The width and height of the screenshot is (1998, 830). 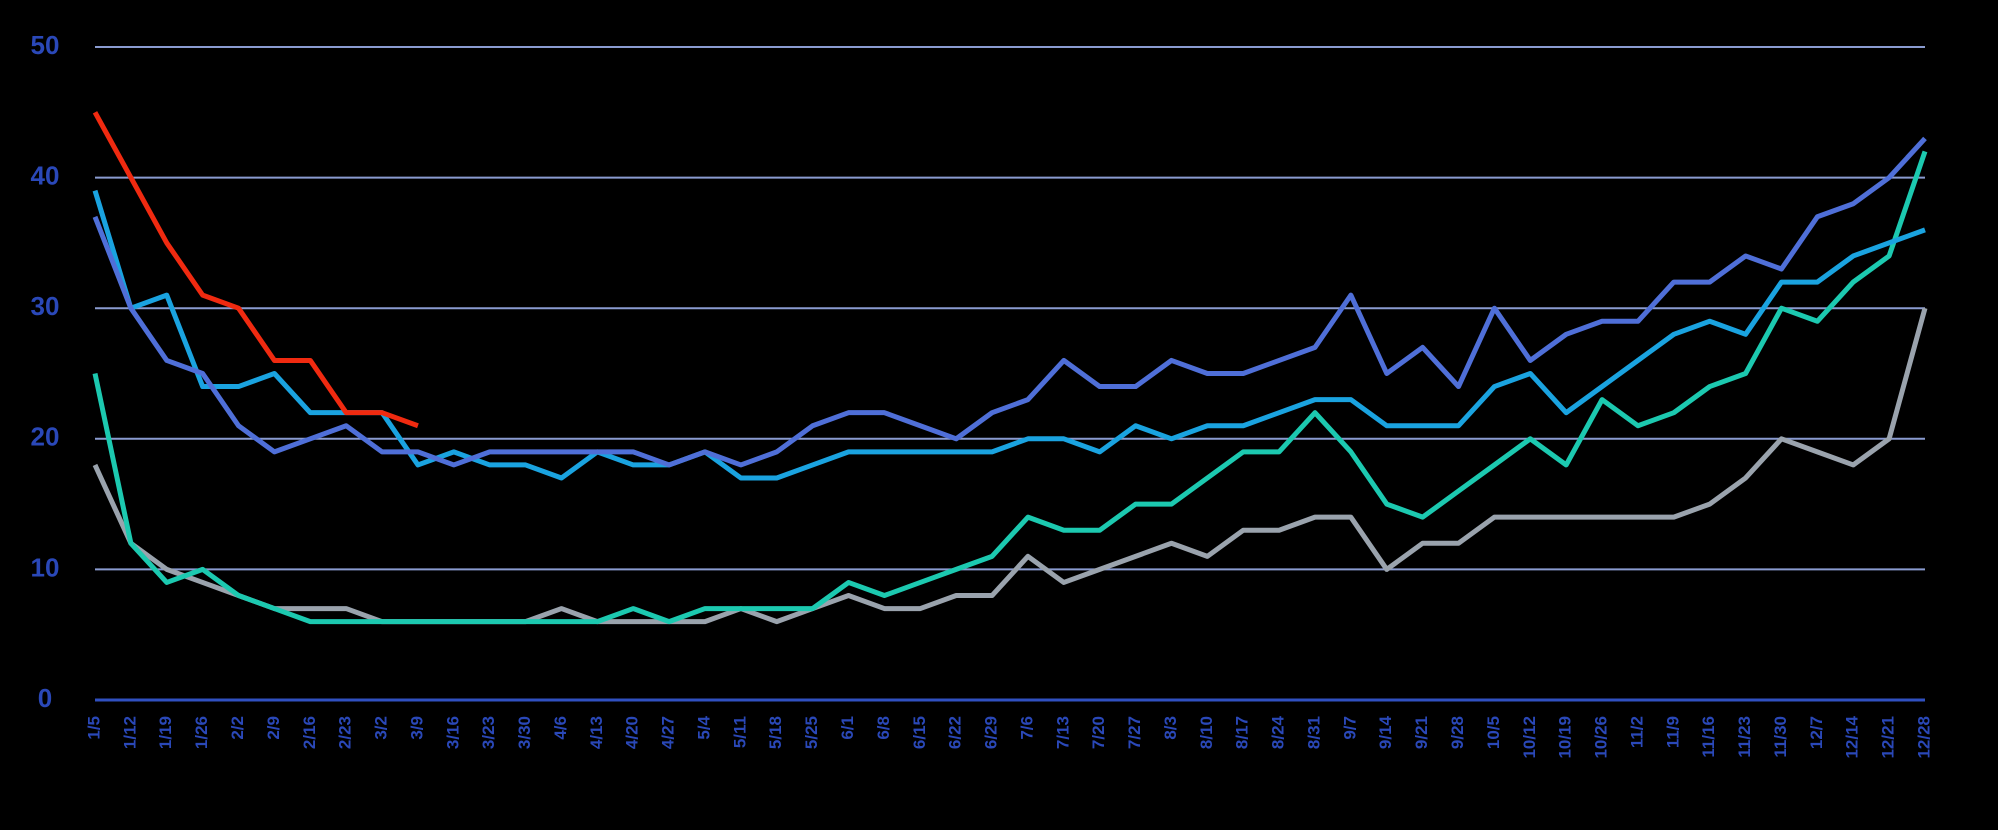 I want to click on x-tick-label: 11/23, so click(x=1744, y=737).